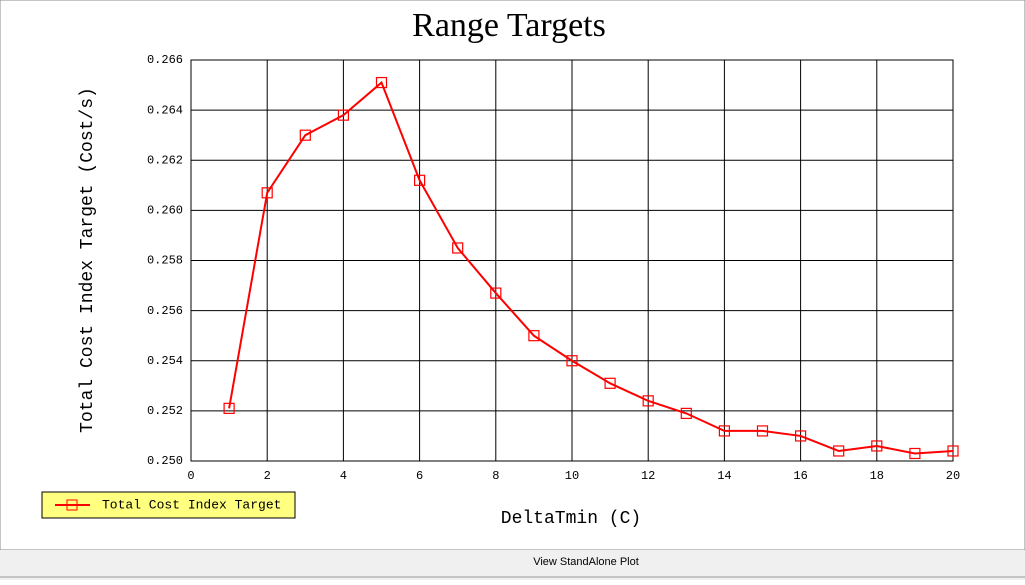 The height and width of the screenshot is (585, 1025). Describe the element at coordinates (419, 476) in the screenshot. I see `x-tick-label: 6` at that location.